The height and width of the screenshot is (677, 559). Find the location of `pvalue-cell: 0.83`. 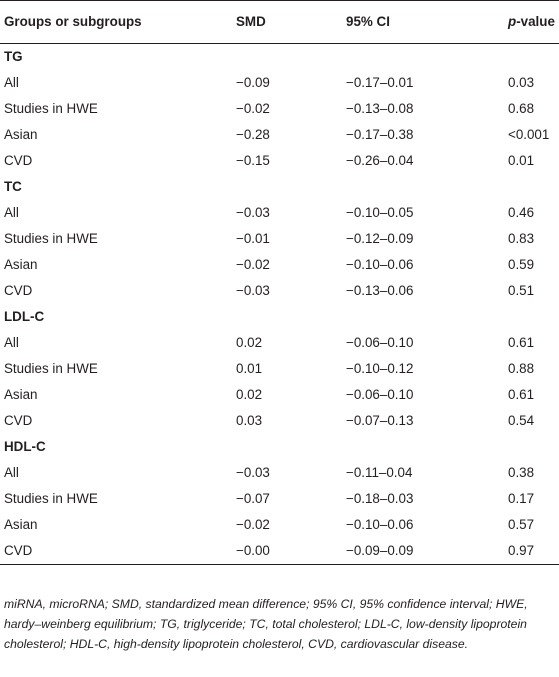

pvalue-cell: 0.83 is located at coordinates (521, 238).